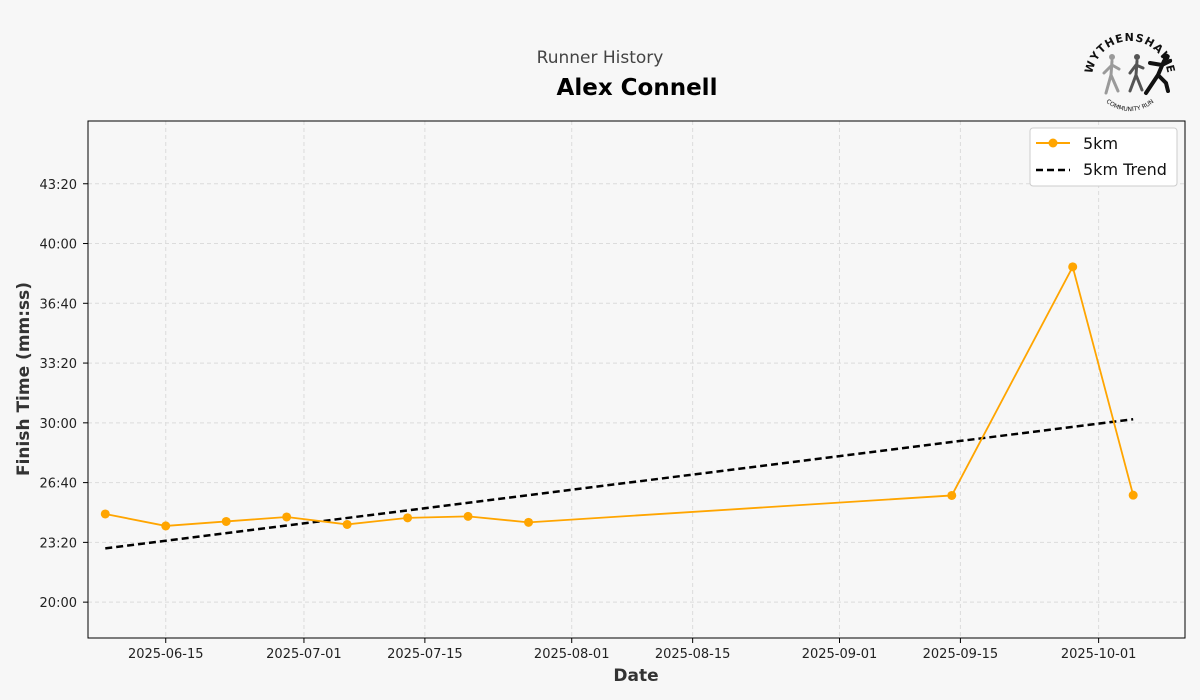 This screenshot has width=1200, height=700. What do you see at coordinates (600, 58) in the screenshot?
I see `chart-subtitle: Runner History` at bounding box center [600, 58].